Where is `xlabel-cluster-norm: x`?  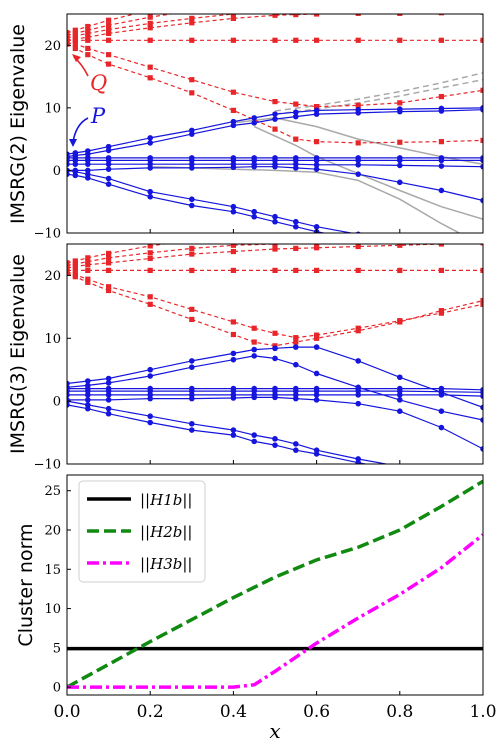 xlabel-cluster-norm: x is located at coordinates (274, 731).